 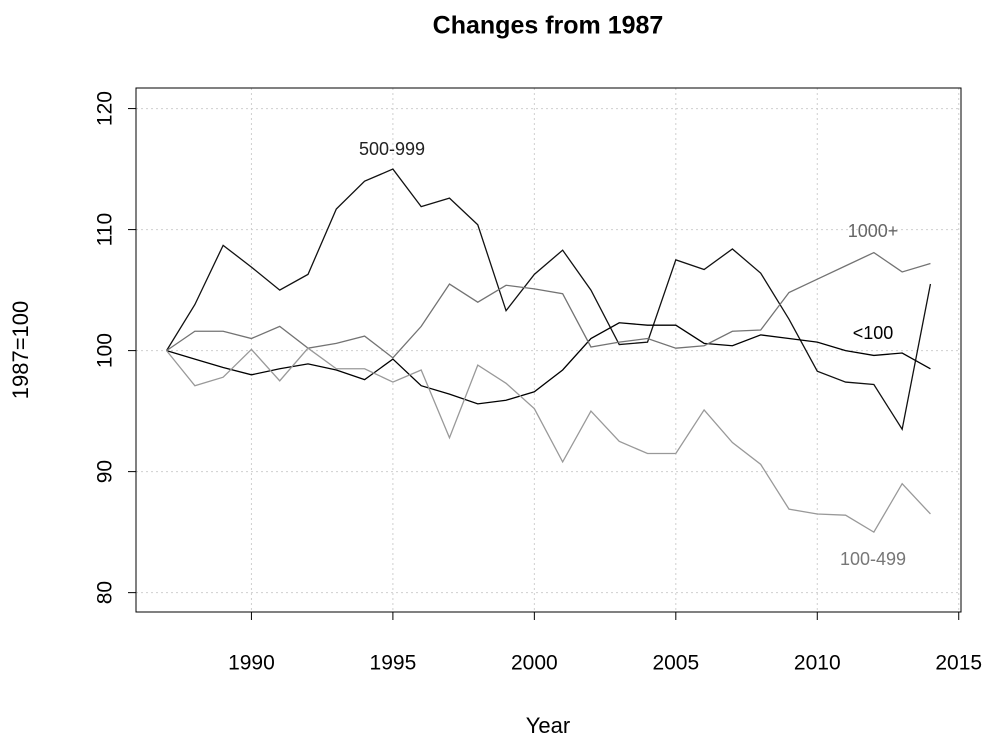 I want to click on y-axis-label: 1987=100, so click(x=20, y=350).